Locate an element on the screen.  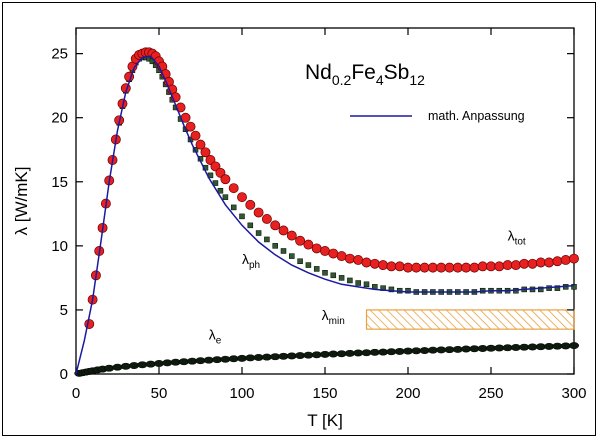
y-tick-label: 20 is located at coordinates (59, 118).